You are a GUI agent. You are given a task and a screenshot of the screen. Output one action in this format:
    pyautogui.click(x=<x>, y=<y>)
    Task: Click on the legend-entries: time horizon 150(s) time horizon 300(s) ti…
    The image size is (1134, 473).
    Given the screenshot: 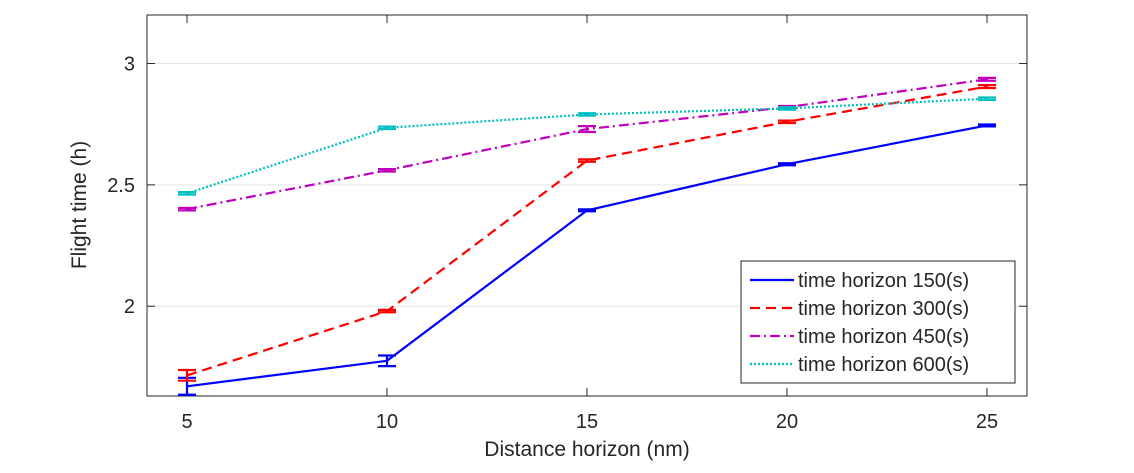 What is the action you would take?
    pyautogui.click(x=859, y=323)
    